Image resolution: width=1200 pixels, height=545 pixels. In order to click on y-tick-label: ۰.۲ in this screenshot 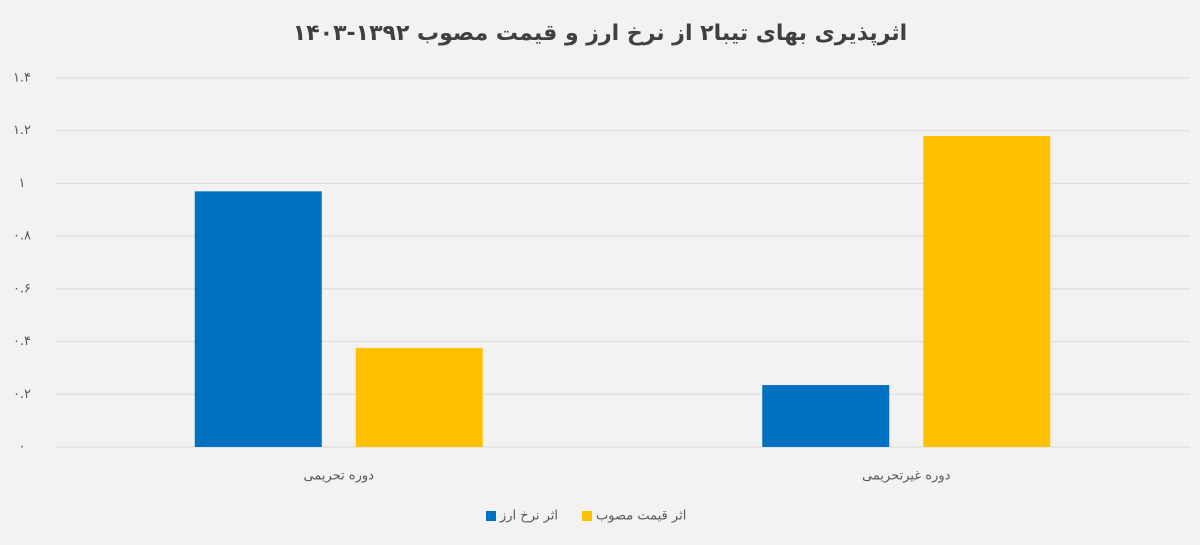, I will do `click(22, 394)`.